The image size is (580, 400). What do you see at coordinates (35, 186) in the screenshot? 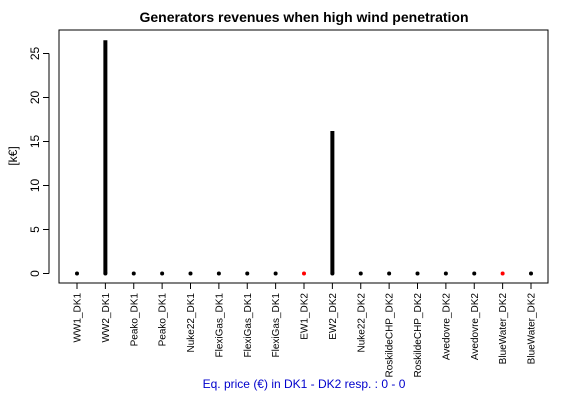
I see `y-tick-label: 10` at bounding box center [35, 186].